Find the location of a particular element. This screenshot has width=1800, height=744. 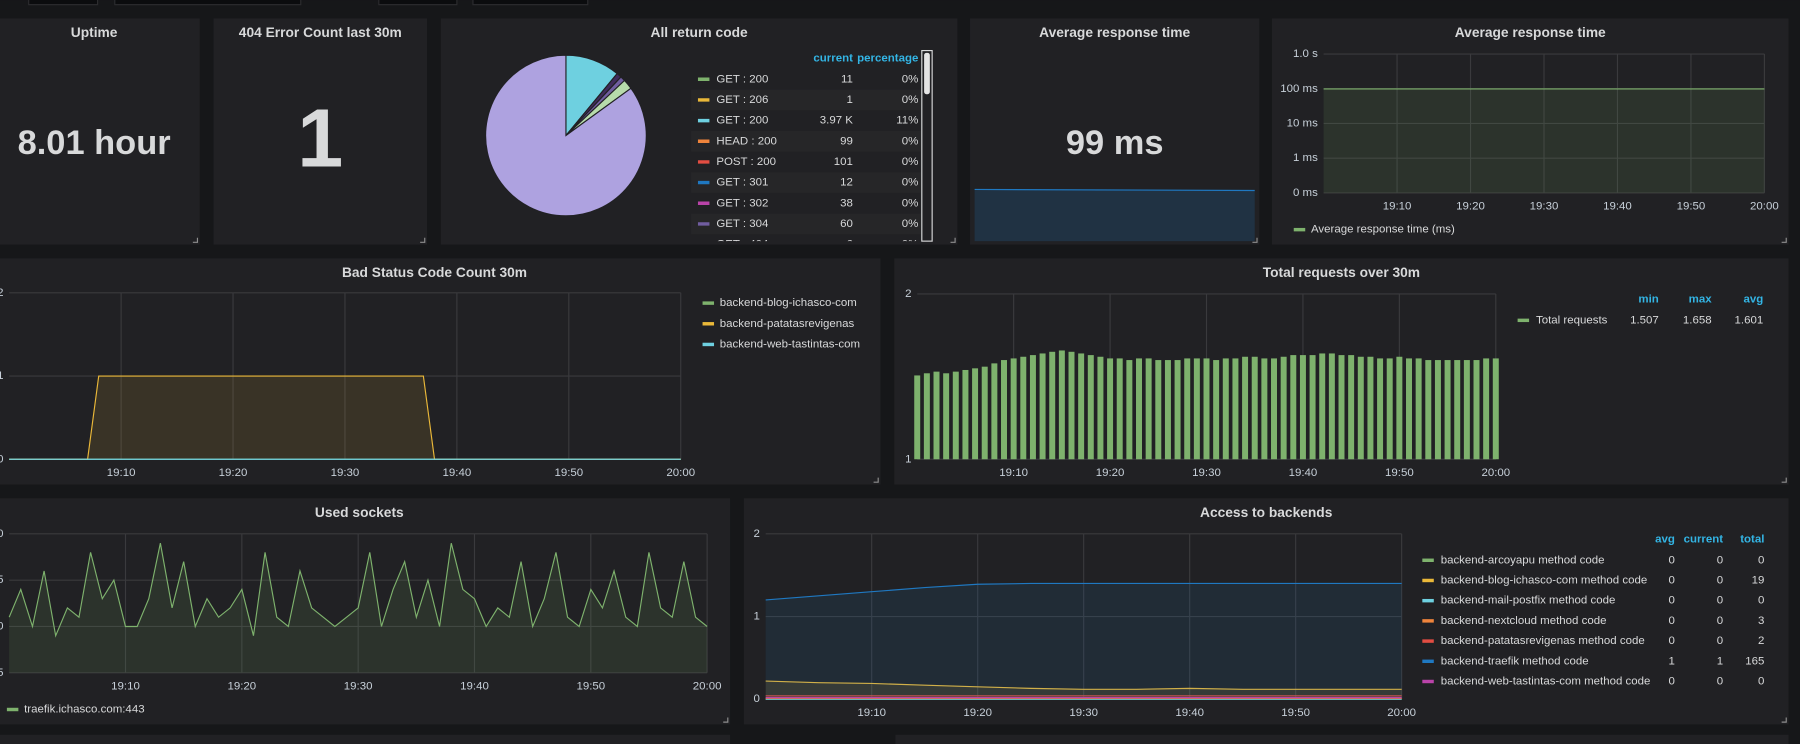

y-tick-label: 20 is located at coordinates (1, 626).